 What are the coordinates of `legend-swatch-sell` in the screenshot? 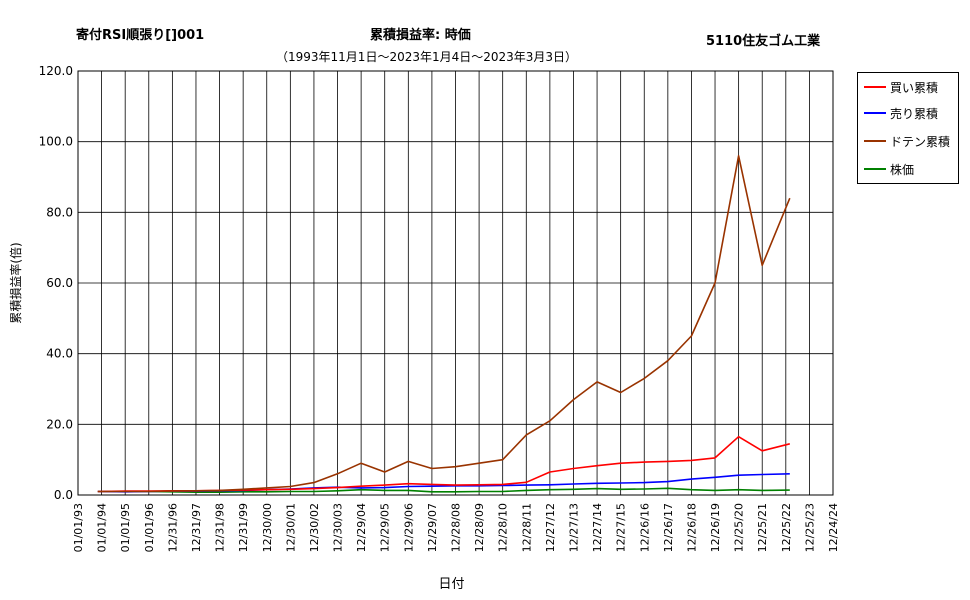 It's located at (875, 113).